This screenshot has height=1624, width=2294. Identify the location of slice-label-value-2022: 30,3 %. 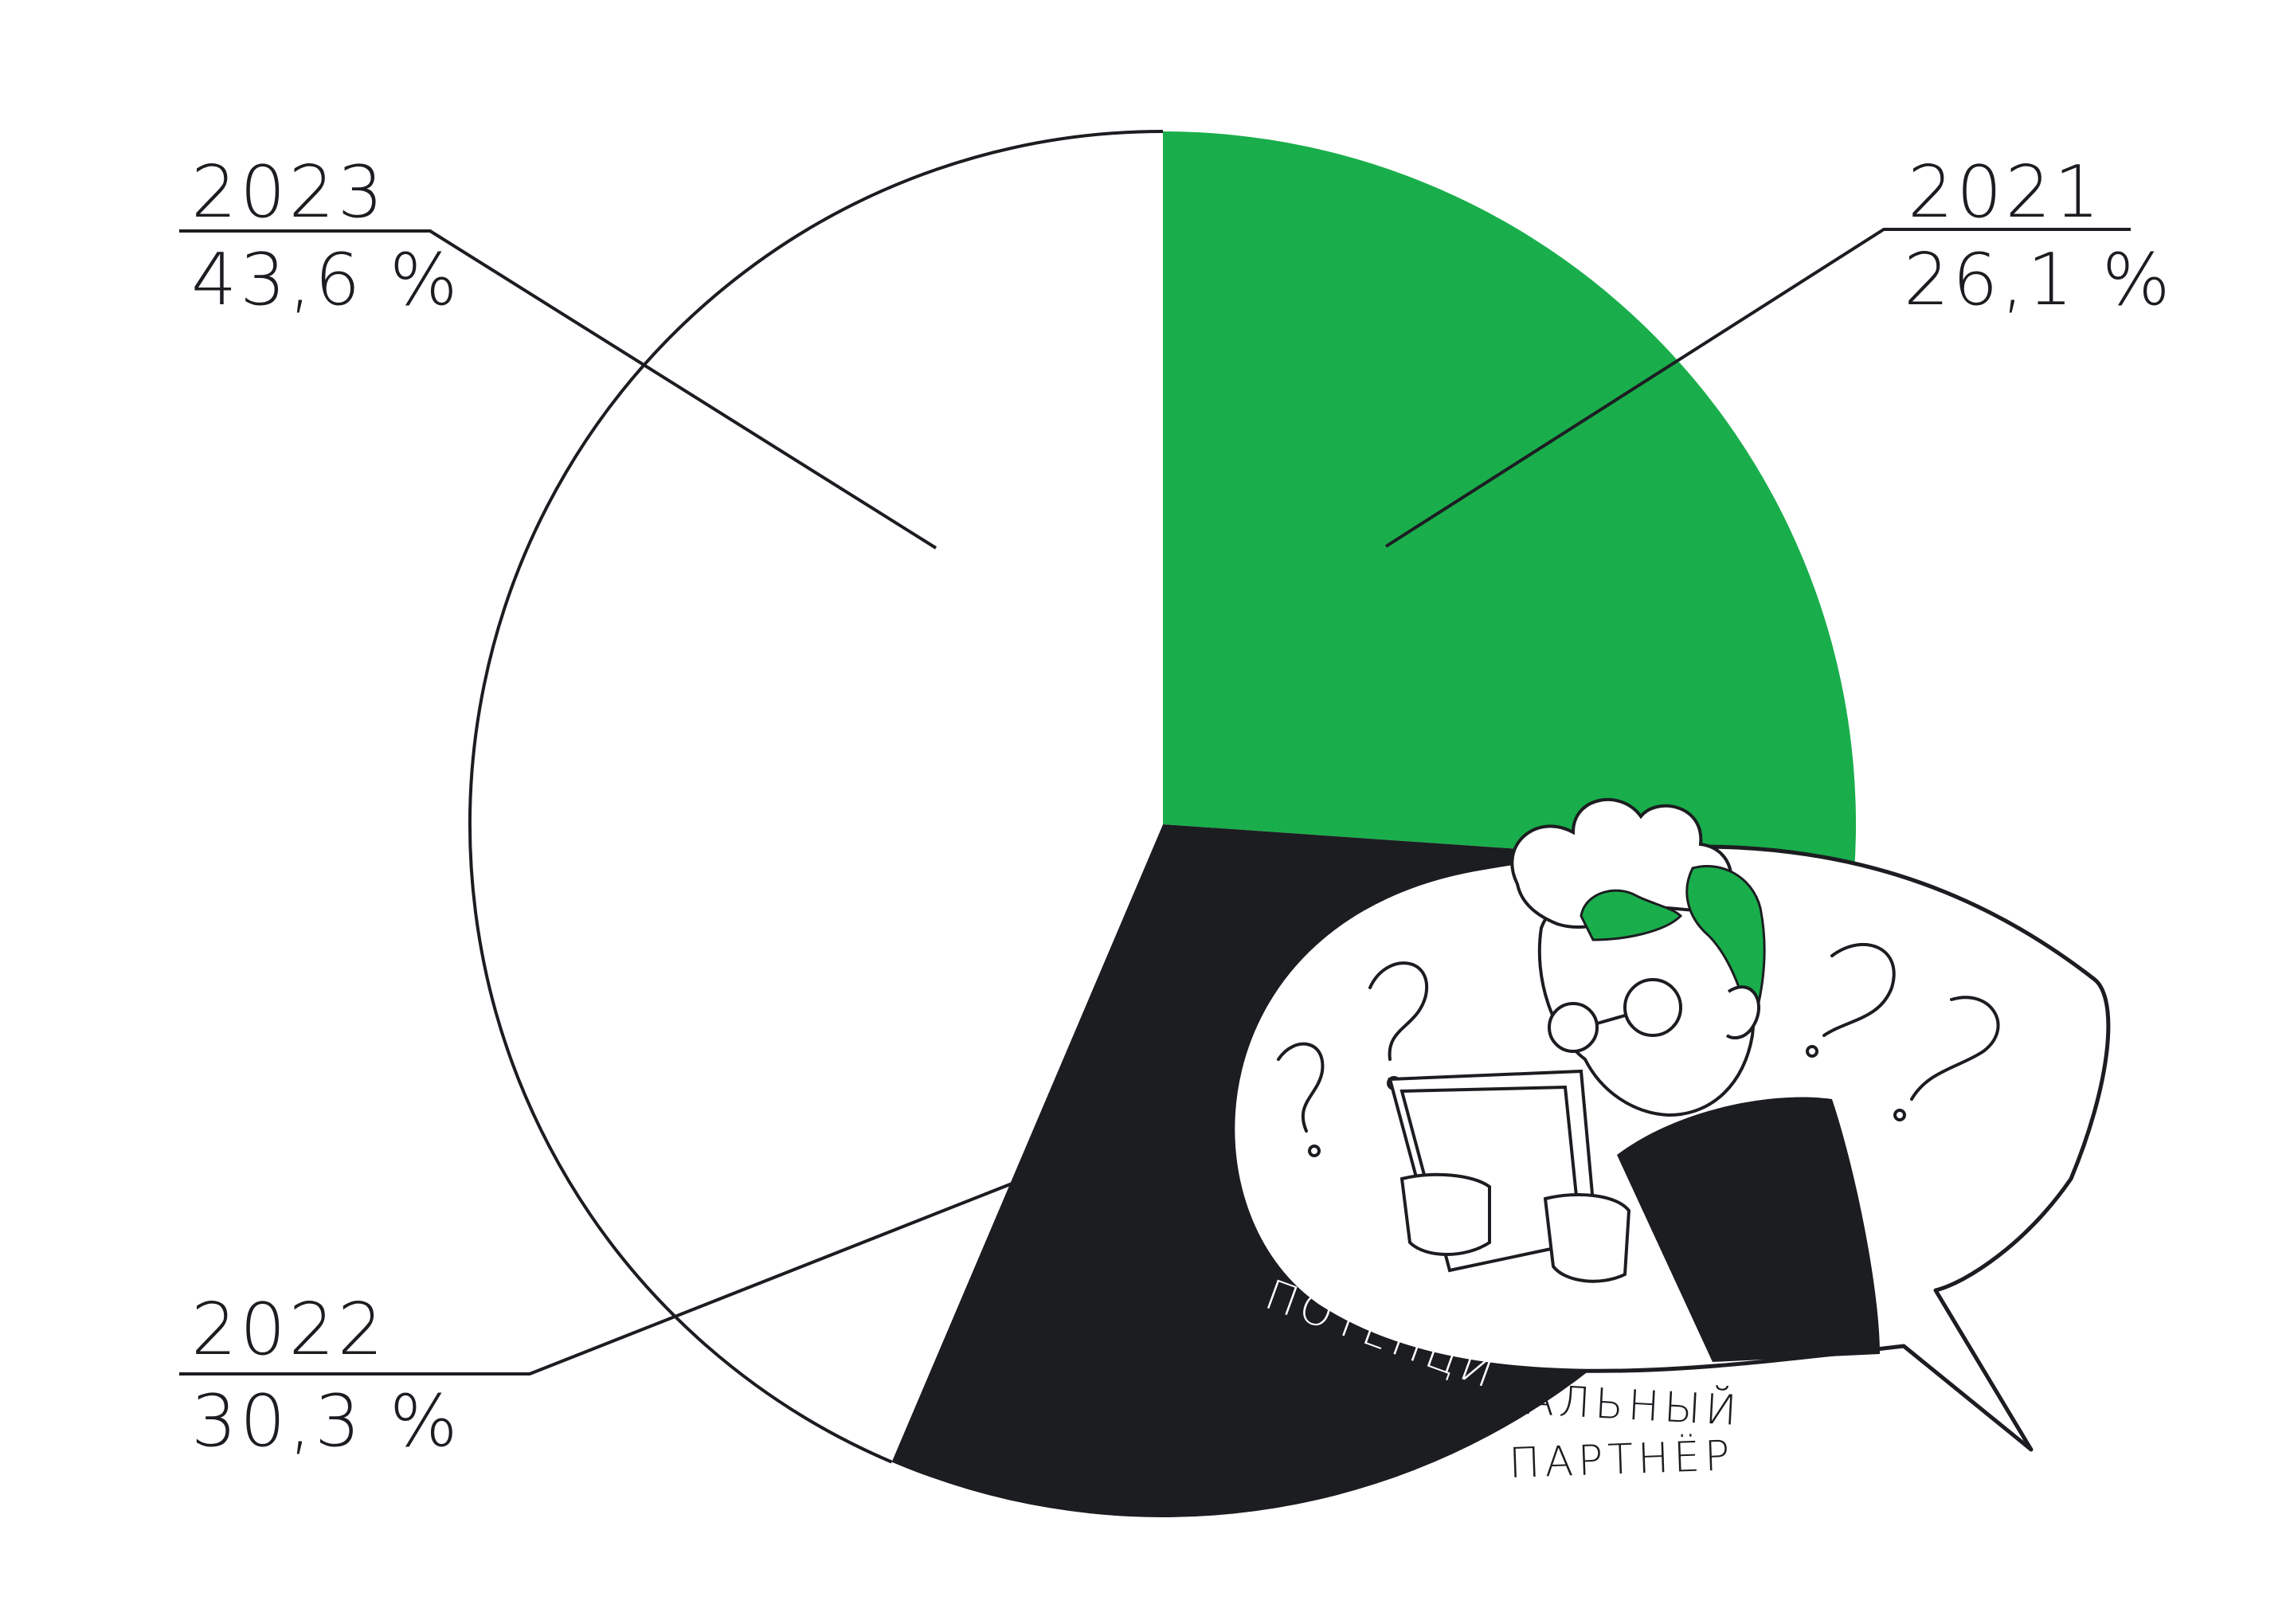
(326, 1421).